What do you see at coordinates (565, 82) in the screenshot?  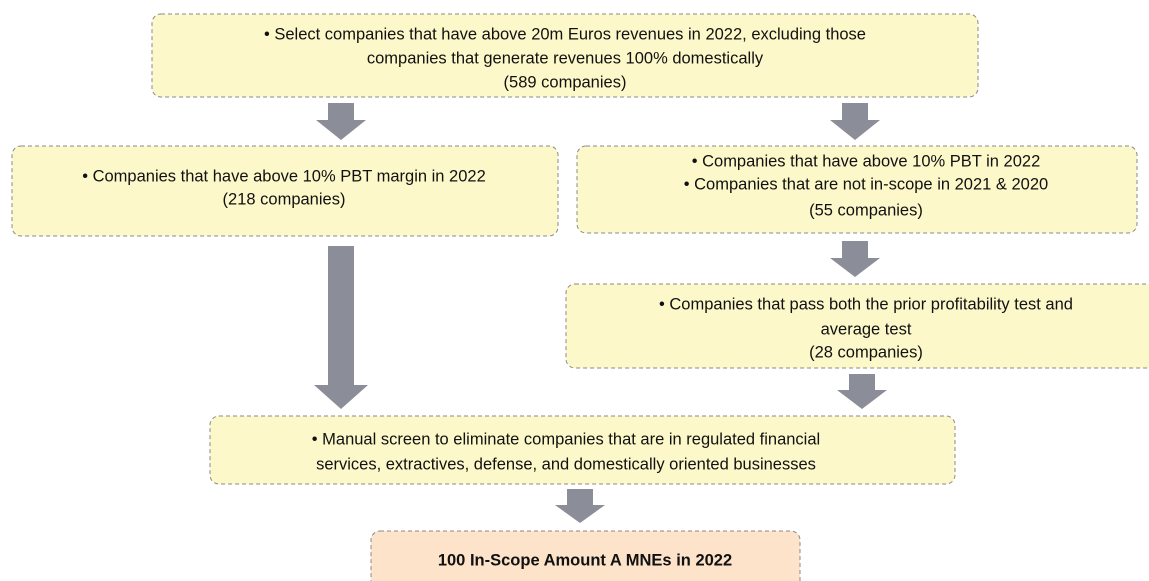 I see `node-text: (589 companies)` at bounding box center [565, 82].